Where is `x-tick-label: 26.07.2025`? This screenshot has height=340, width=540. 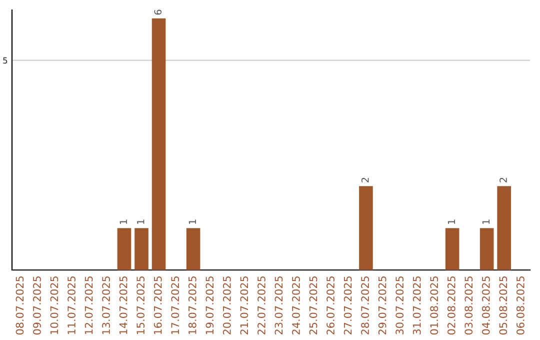 x-tick-label: 26.07.2025 is located at coordinates (330, 305).